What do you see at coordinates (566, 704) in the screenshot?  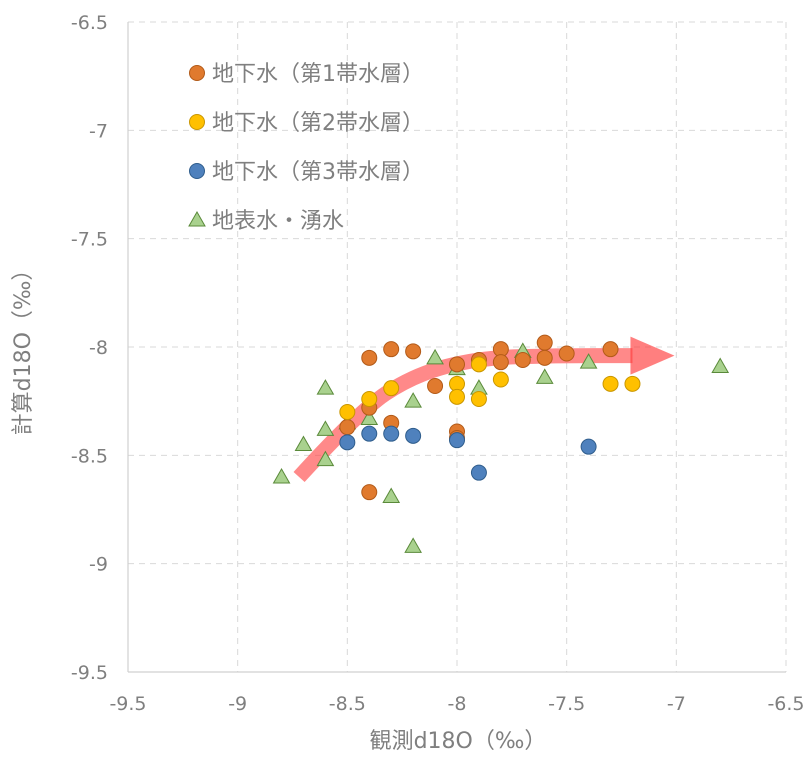 I see `x-tick-label: -7.5` at bounding box center [566, 704].